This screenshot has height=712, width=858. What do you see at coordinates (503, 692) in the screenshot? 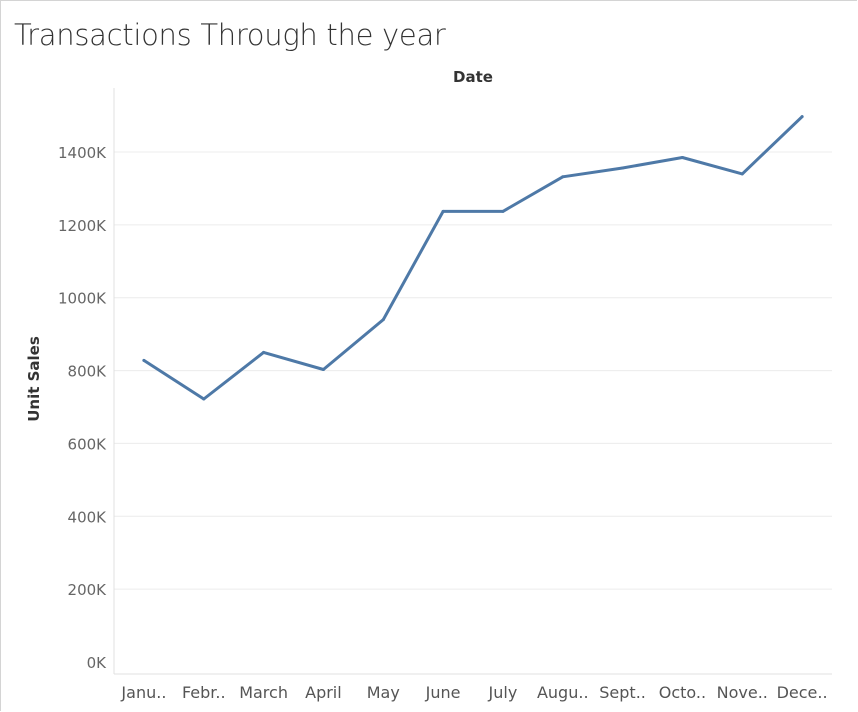
I see `x-tick-label: July` at bounding box center [503, 692].